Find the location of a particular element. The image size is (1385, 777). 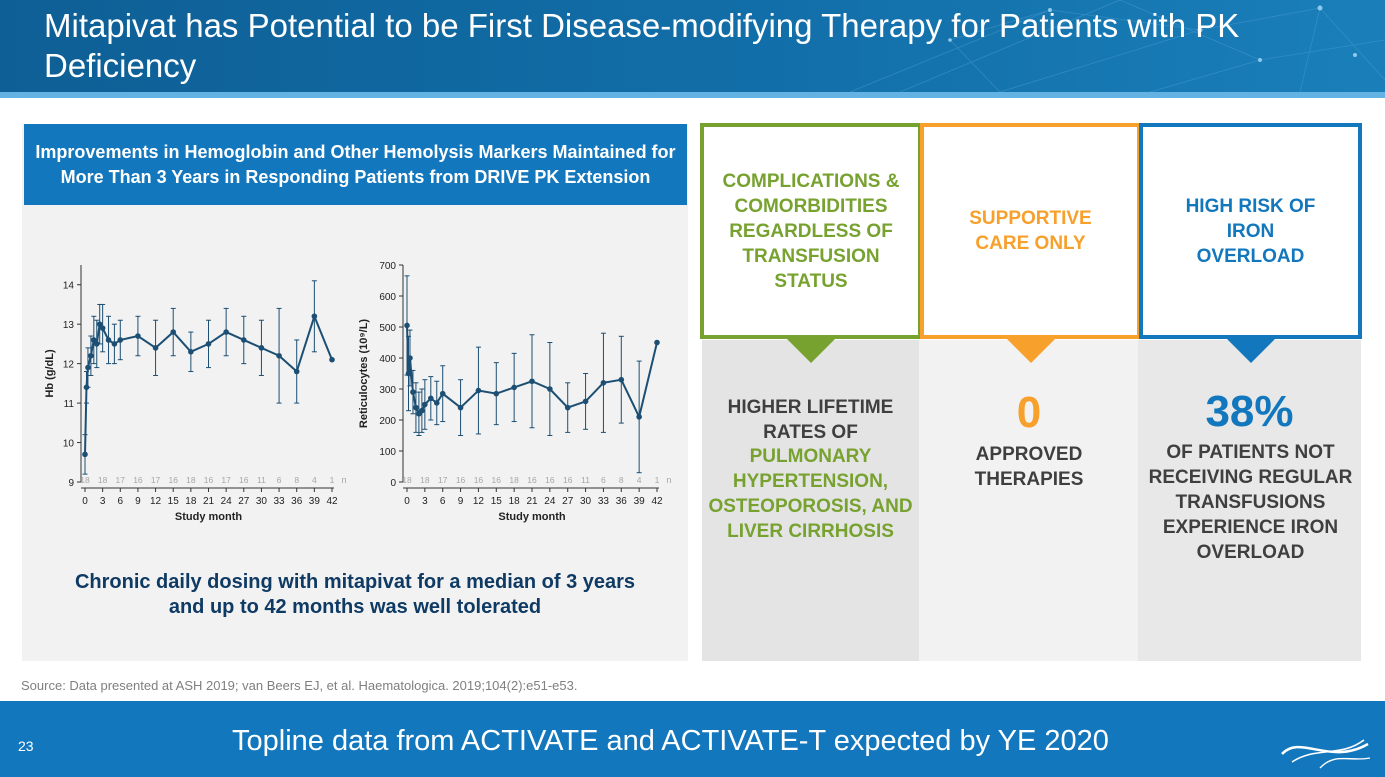

card-3-stat: 38% is located at coordinates (1249, 411).